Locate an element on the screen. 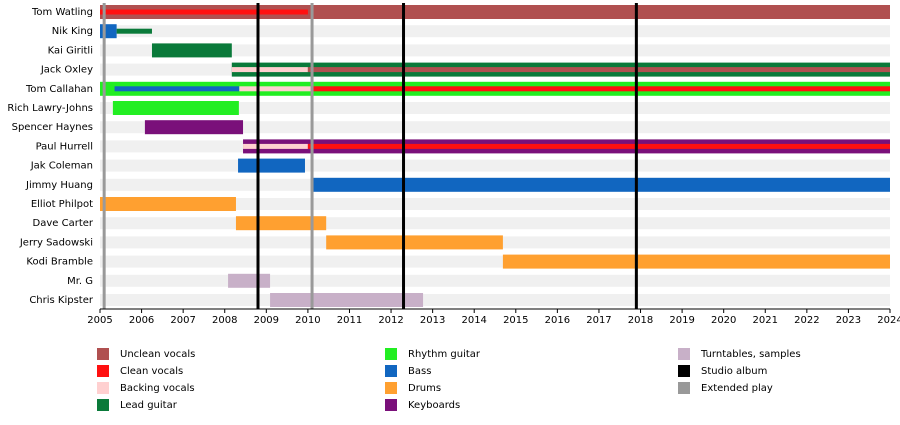  x-tick-label: 2016 is located at coordinates (557, 320).